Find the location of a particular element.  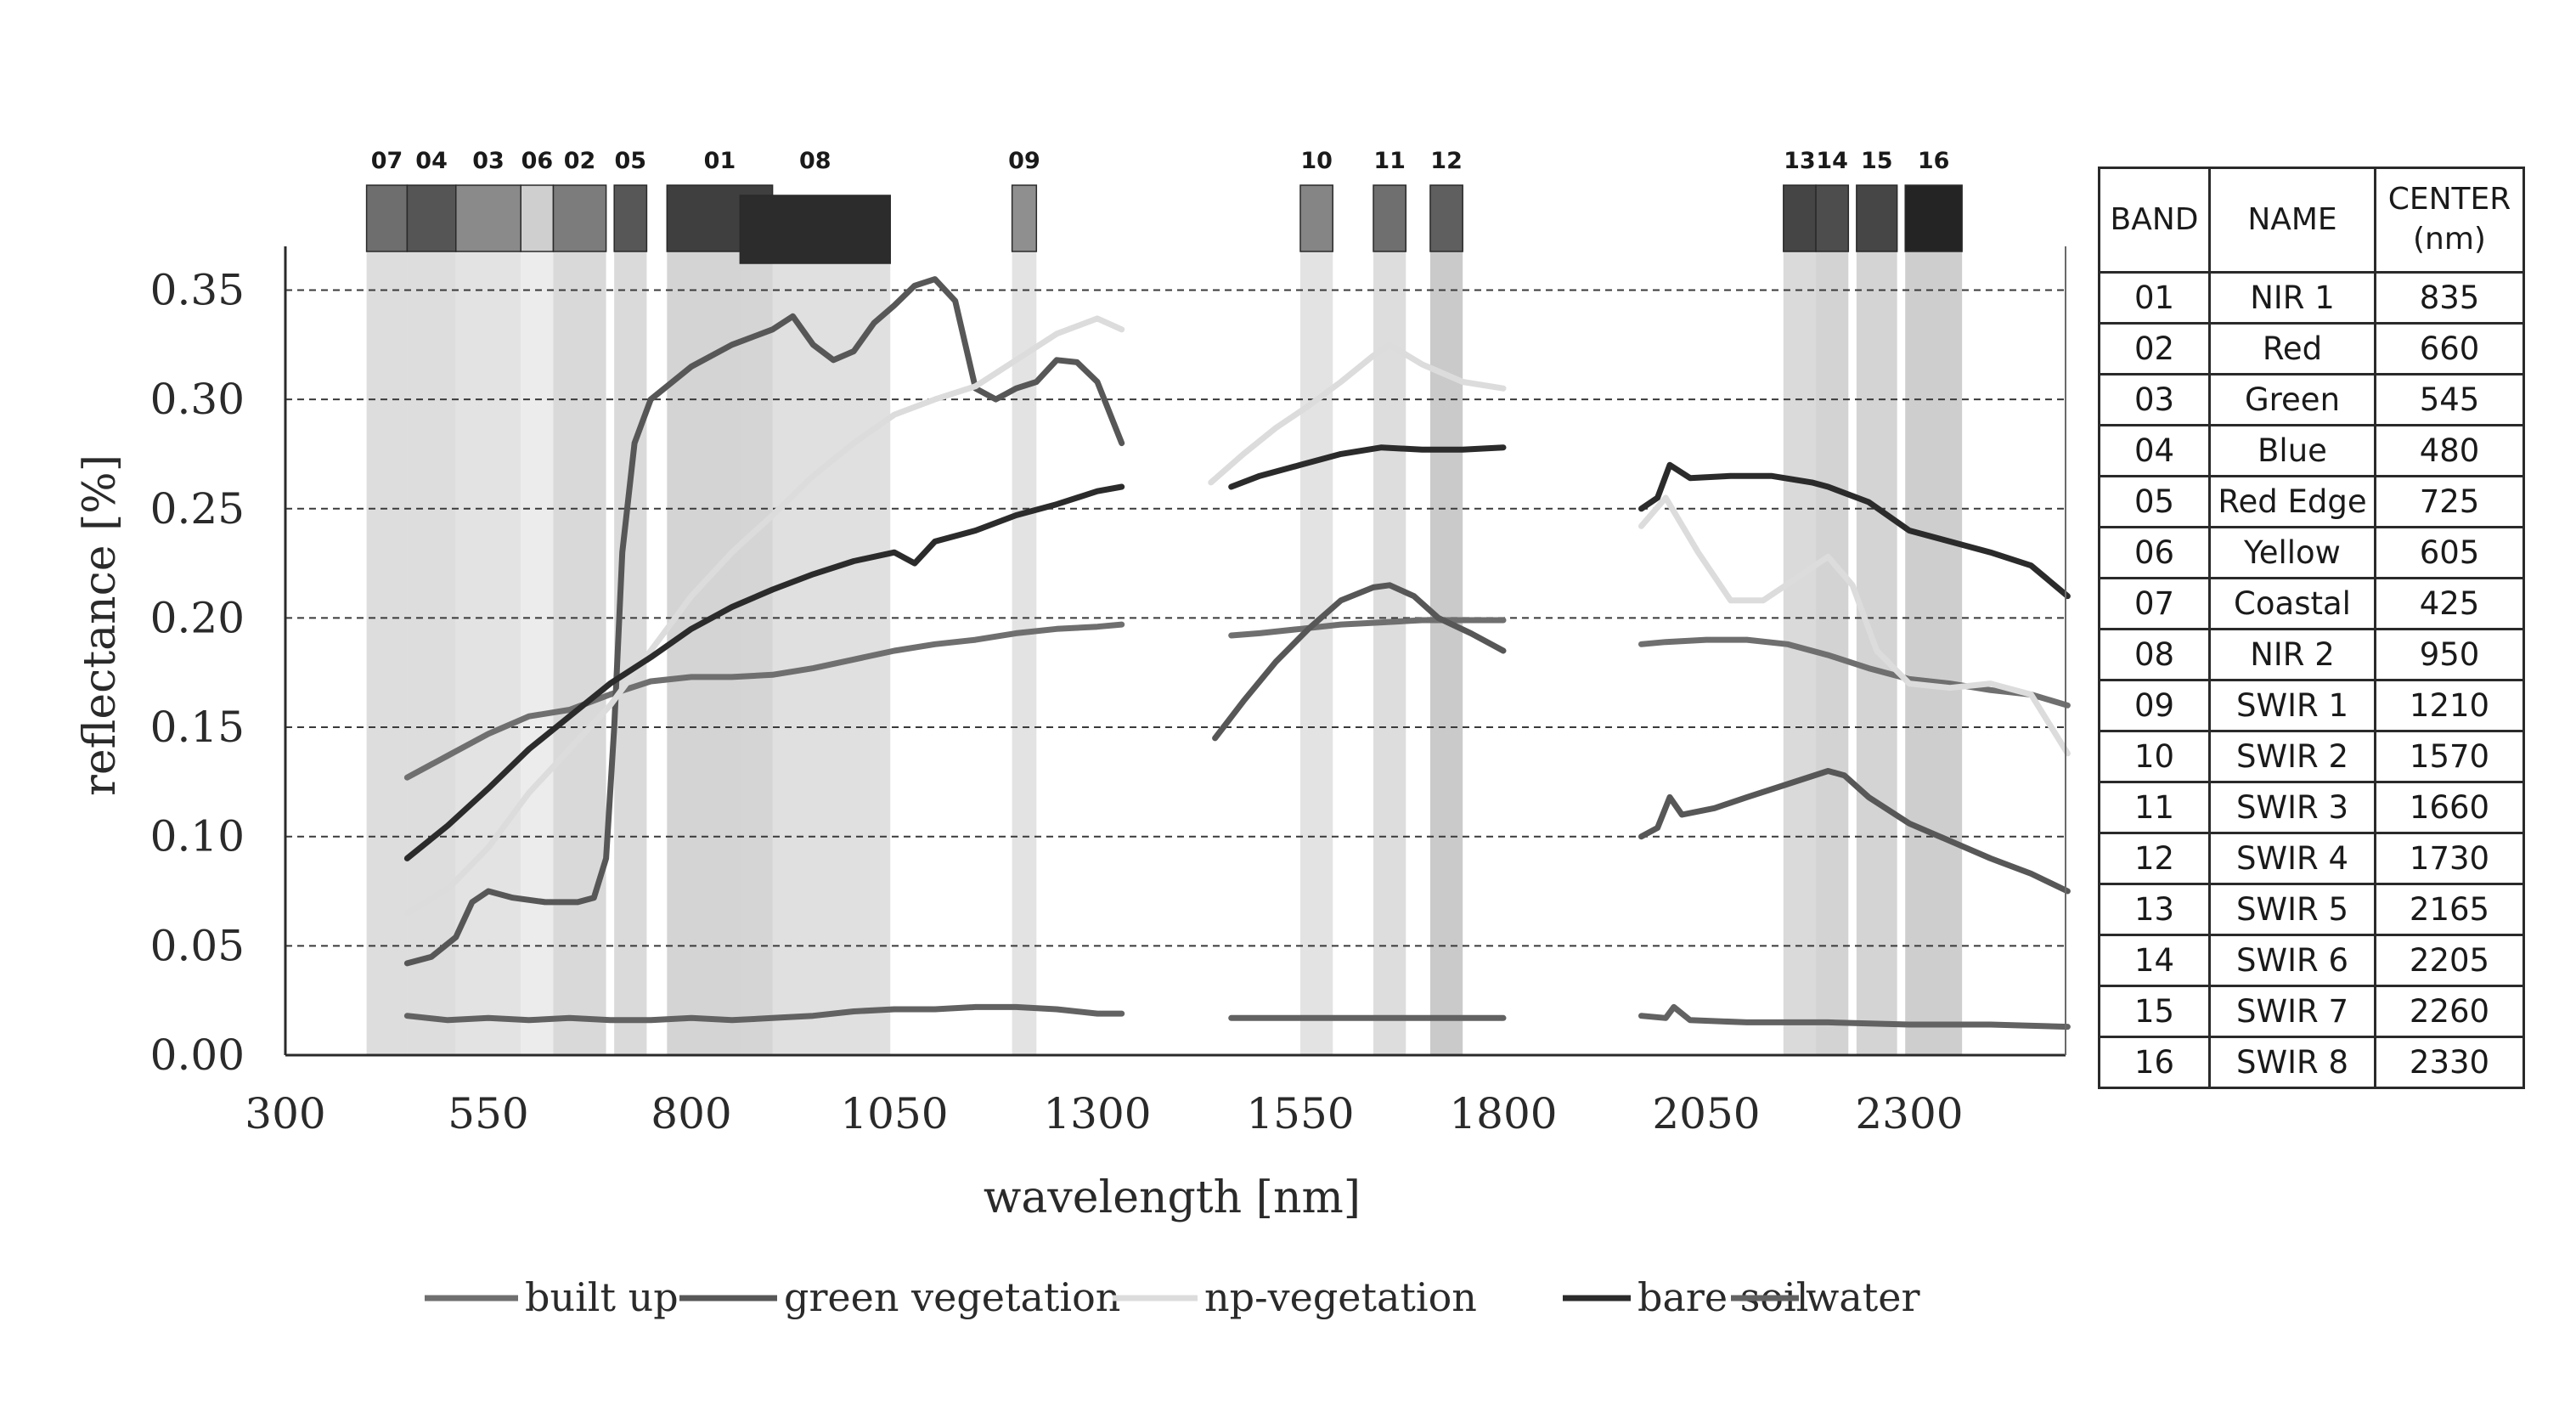

band-08-label: 08 is located at coordinates (815, 161).